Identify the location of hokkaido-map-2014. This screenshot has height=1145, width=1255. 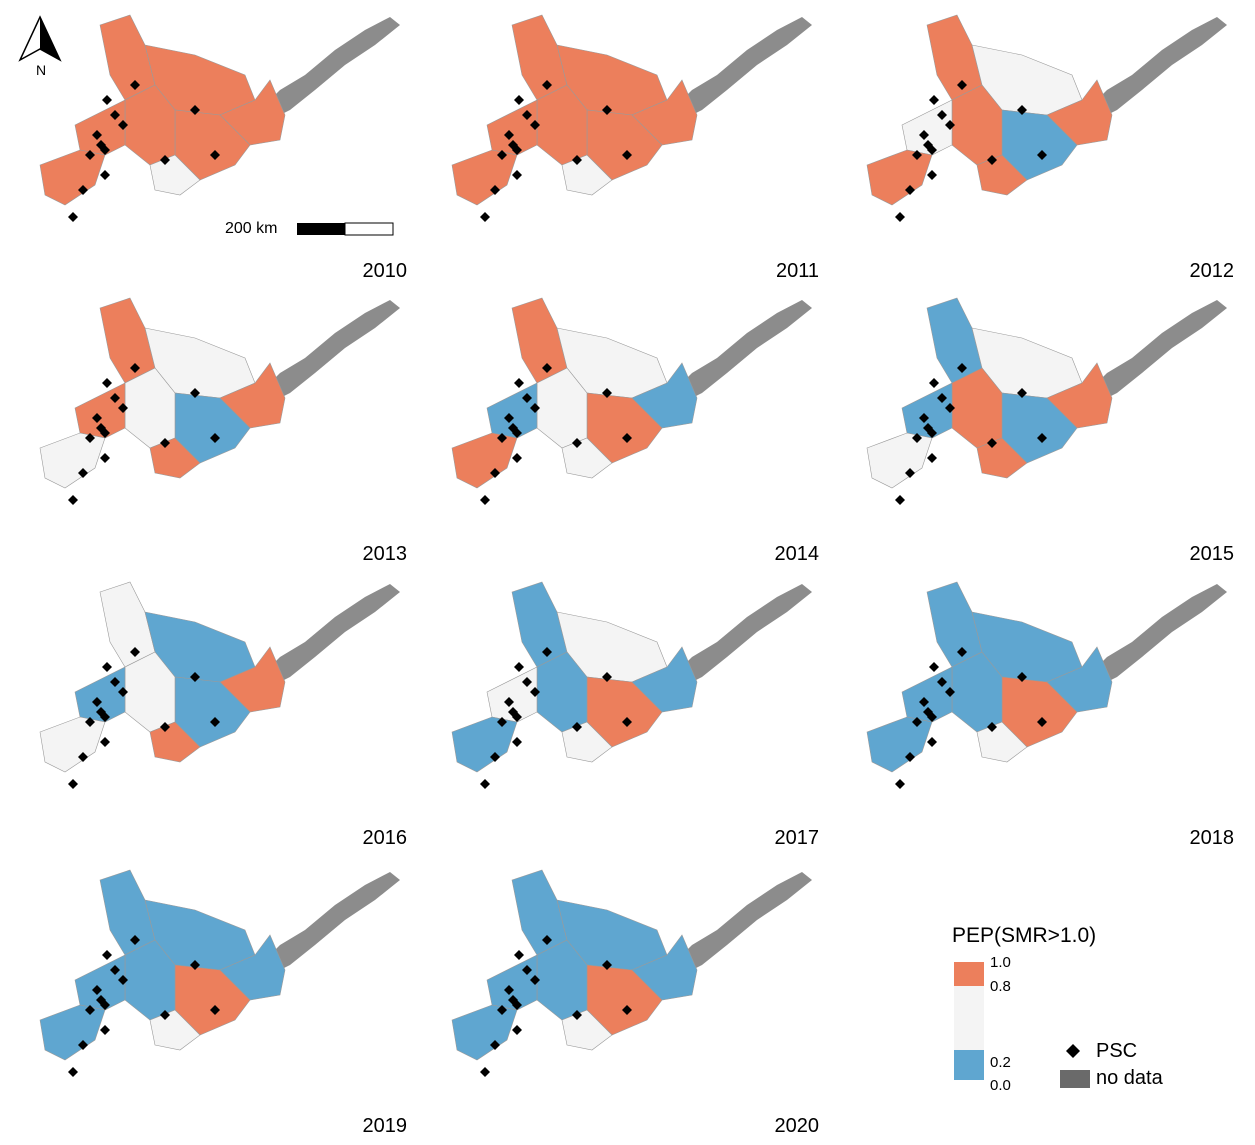
(631, 401).